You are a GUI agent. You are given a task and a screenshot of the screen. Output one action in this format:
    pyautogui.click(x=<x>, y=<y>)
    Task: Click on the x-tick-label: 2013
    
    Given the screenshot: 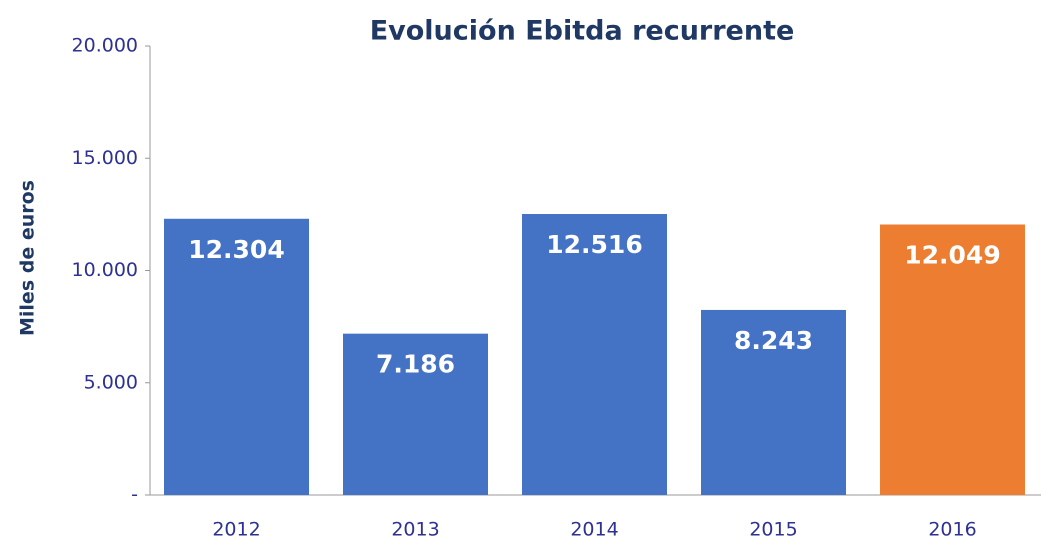 What is the action you would take?
    pyautogui.click(x=415, y=530)
    